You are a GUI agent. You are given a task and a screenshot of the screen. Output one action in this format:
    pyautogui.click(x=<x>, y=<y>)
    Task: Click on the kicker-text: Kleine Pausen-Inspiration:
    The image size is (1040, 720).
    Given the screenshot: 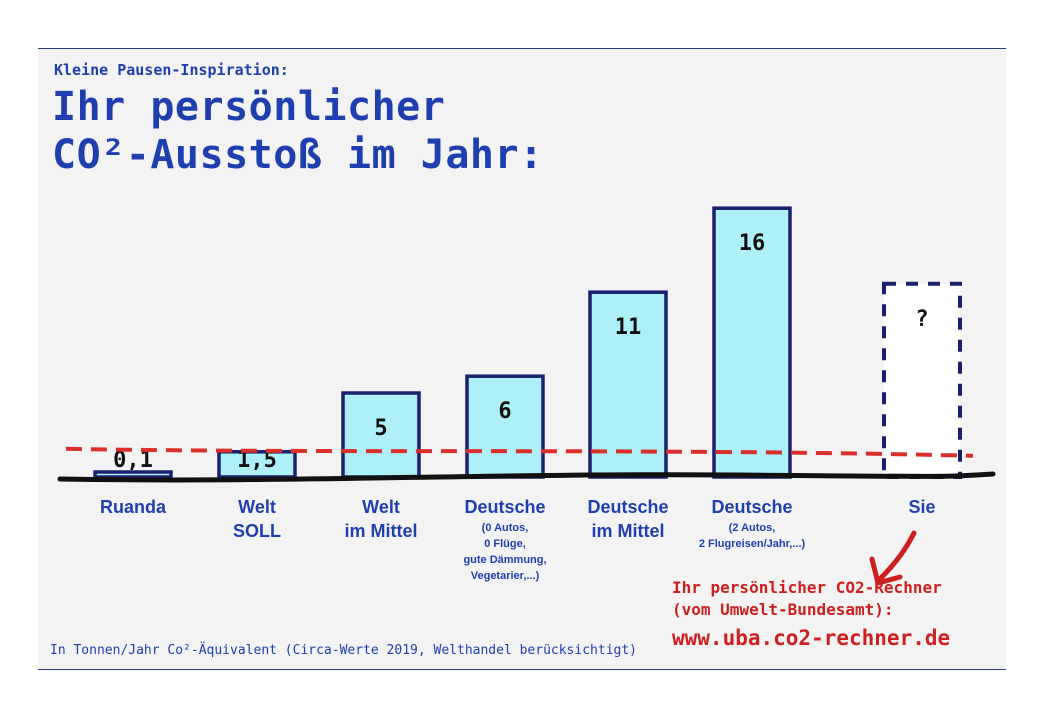 What is the action you would take?
    pyautogui.click(x=171, y=70)
    